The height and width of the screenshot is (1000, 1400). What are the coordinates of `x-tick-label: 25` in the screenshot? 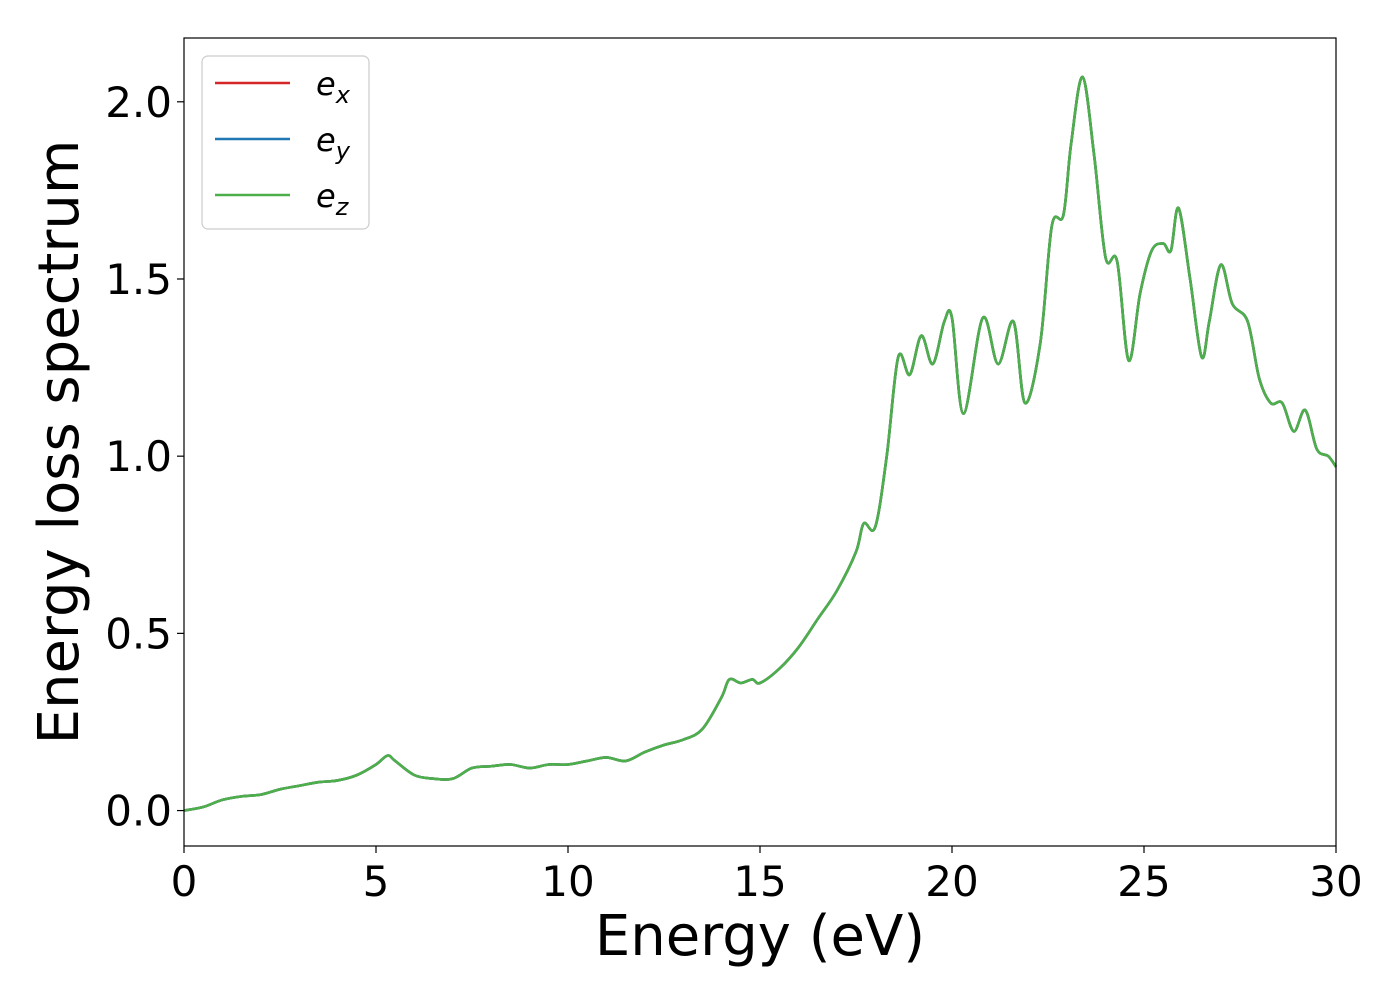 It's located at (1143, 881).